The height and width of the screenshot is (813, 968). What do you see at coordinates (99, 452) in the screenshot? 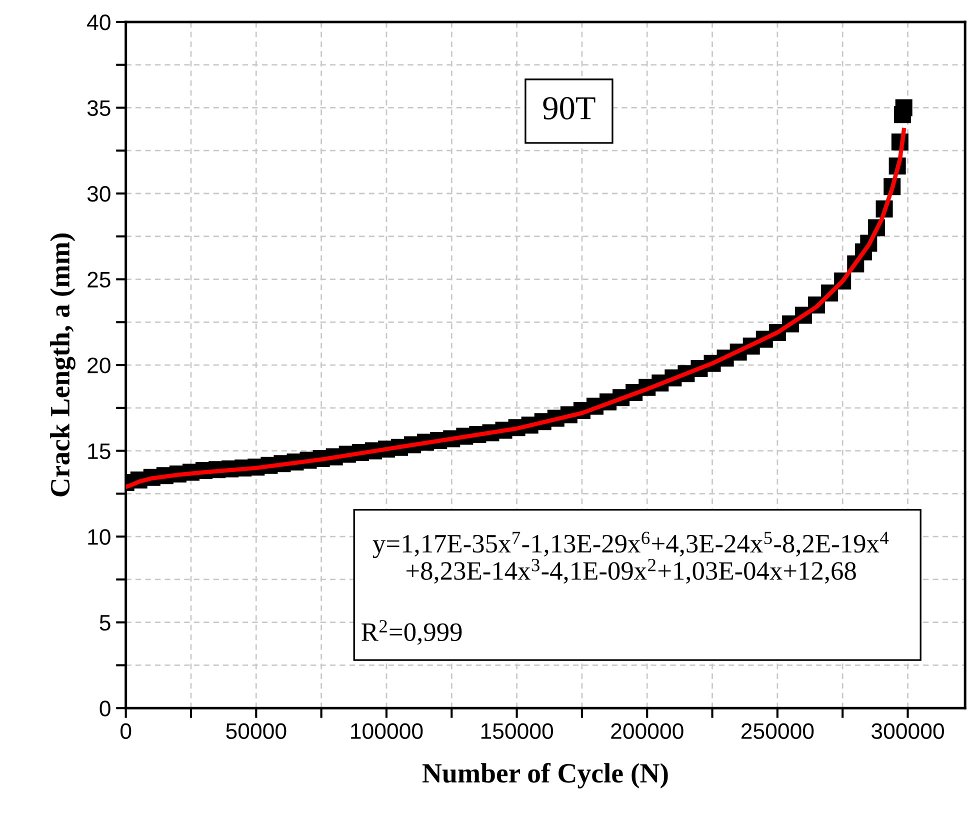
I see `y-tick-label: 15` at bounding box center [99, 452].